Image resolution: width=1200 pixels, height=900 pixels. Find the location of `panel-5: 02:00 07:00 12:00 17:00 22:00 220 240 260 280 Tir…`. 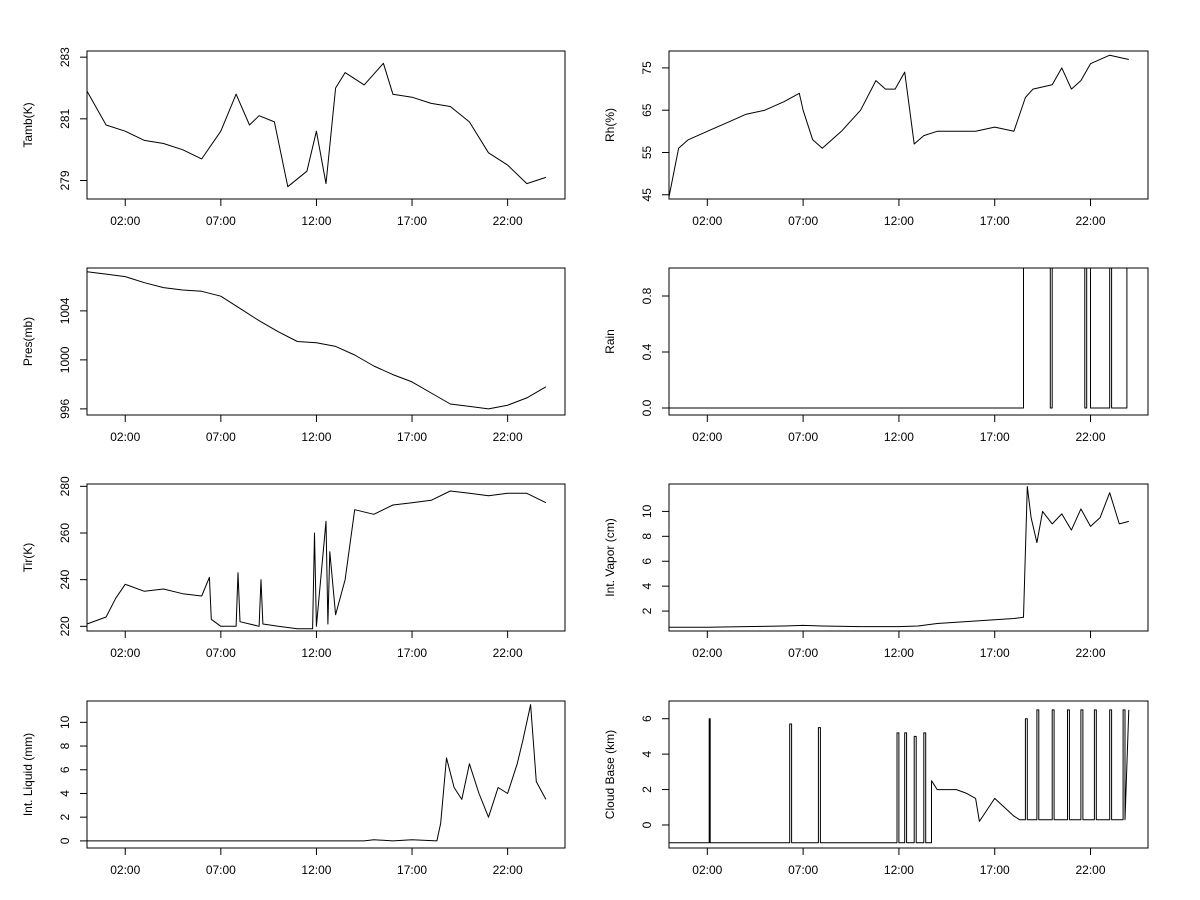

panel-5: 02:00 07:00 12:00 17:00 22:00 220 240 260 280 Tir… is located at coordinates (293, 568).